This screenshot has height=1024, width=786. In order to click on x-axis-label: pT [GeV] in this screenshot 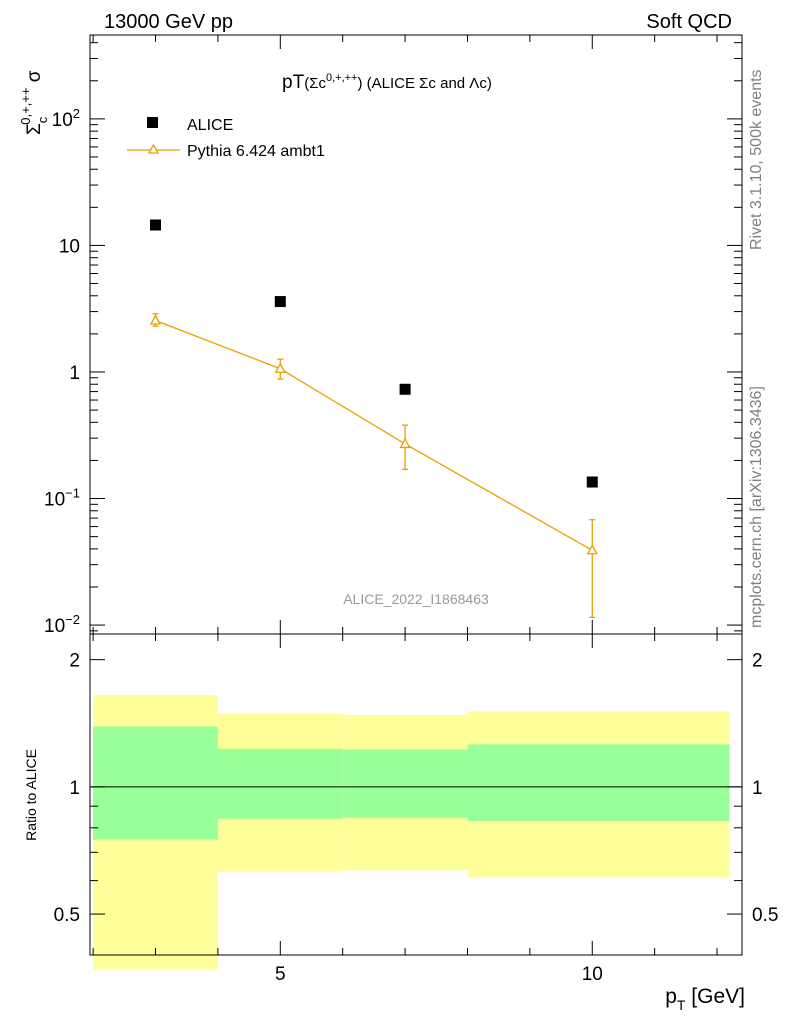, I will do `click(705, 999)`.